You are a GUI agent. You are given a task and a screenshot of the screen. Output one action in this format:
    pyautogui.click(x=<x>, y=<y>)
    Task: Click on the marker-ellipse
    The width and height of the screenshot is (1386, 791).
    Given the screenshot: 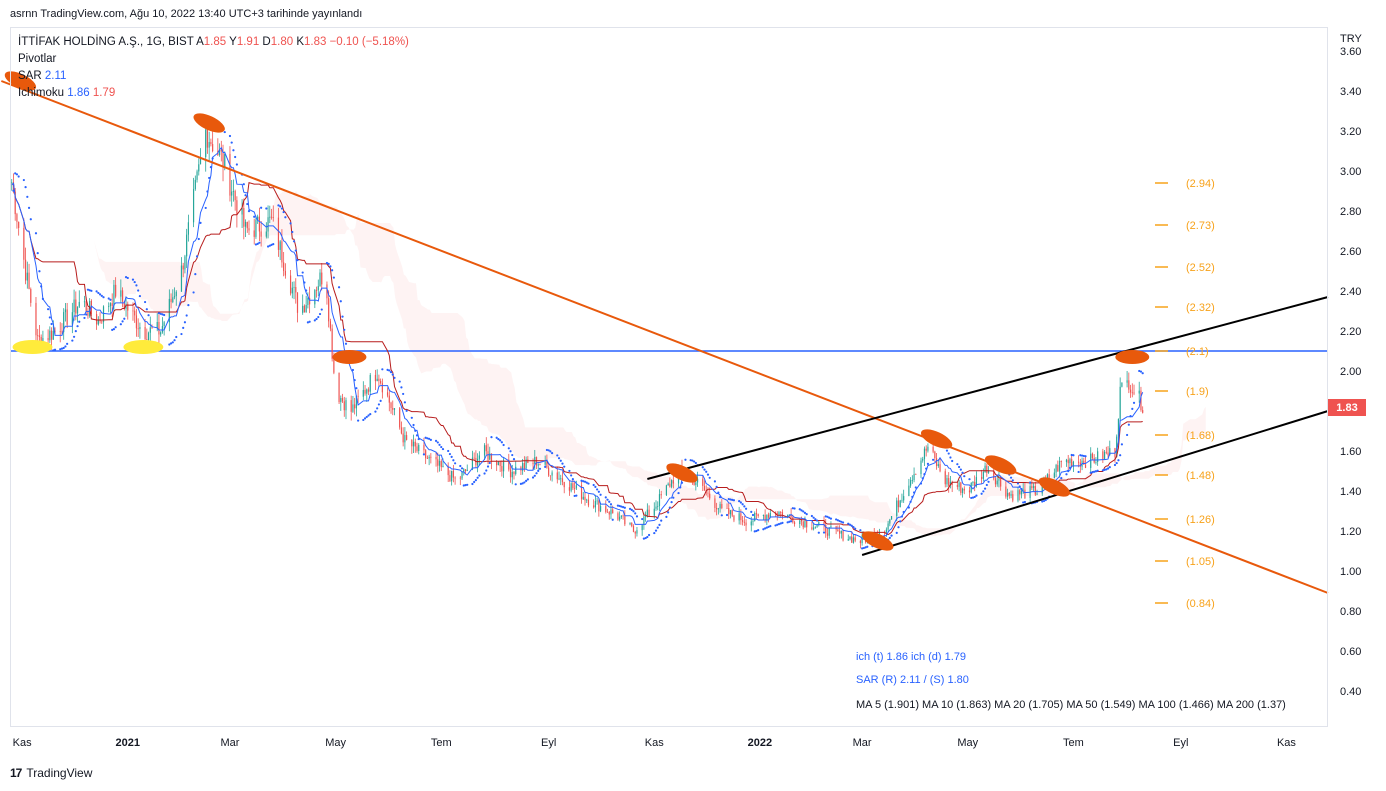 What is the action you would take?
    pyautogui.click(x=20, y=81)
    